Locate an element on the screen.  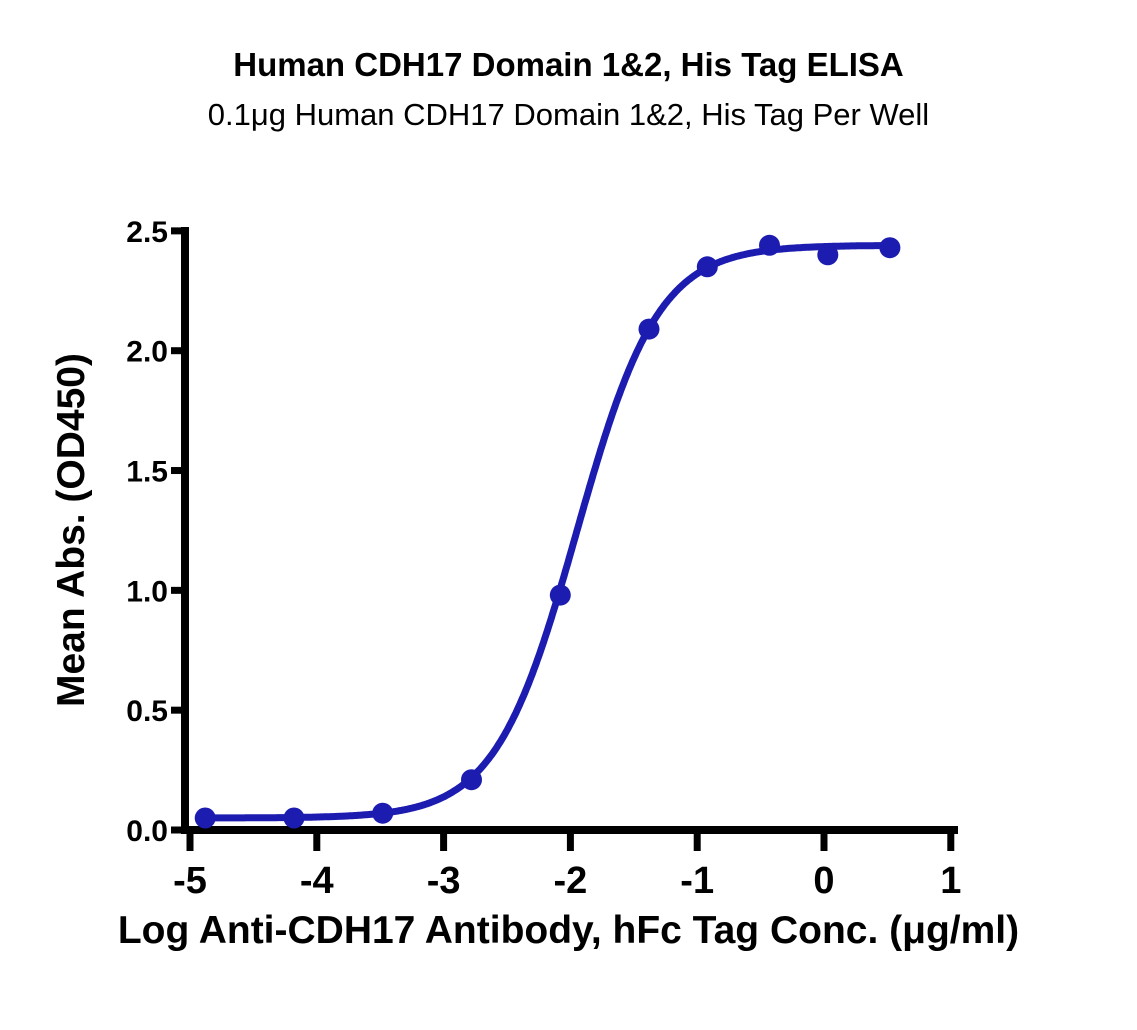
y-tick-label: 2.5 is located at coordinates (147, 232).